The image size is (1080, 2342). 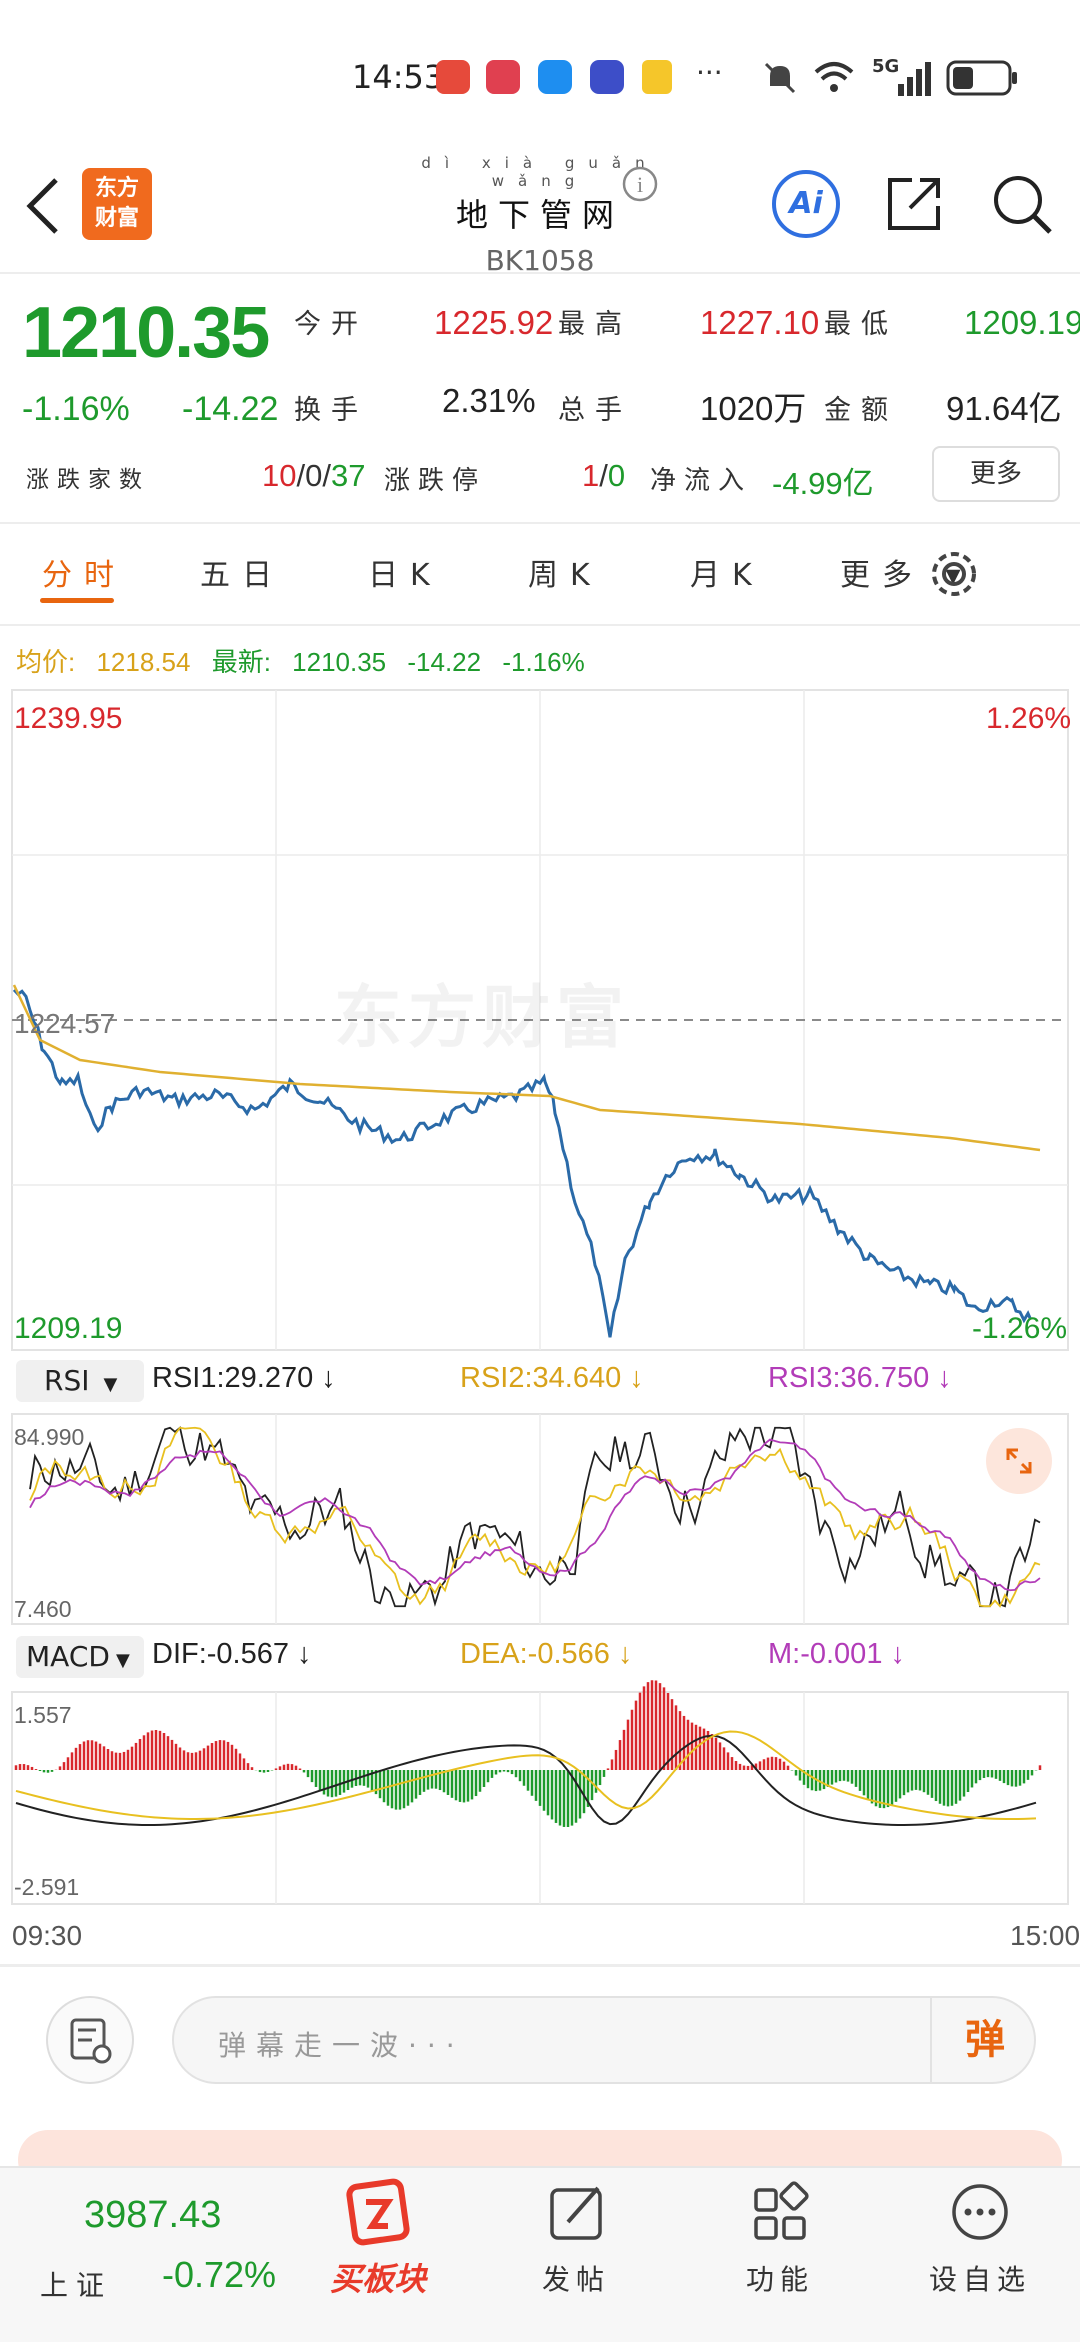 I want to click on post-label: 发帖, so click(x=575, y=2279).